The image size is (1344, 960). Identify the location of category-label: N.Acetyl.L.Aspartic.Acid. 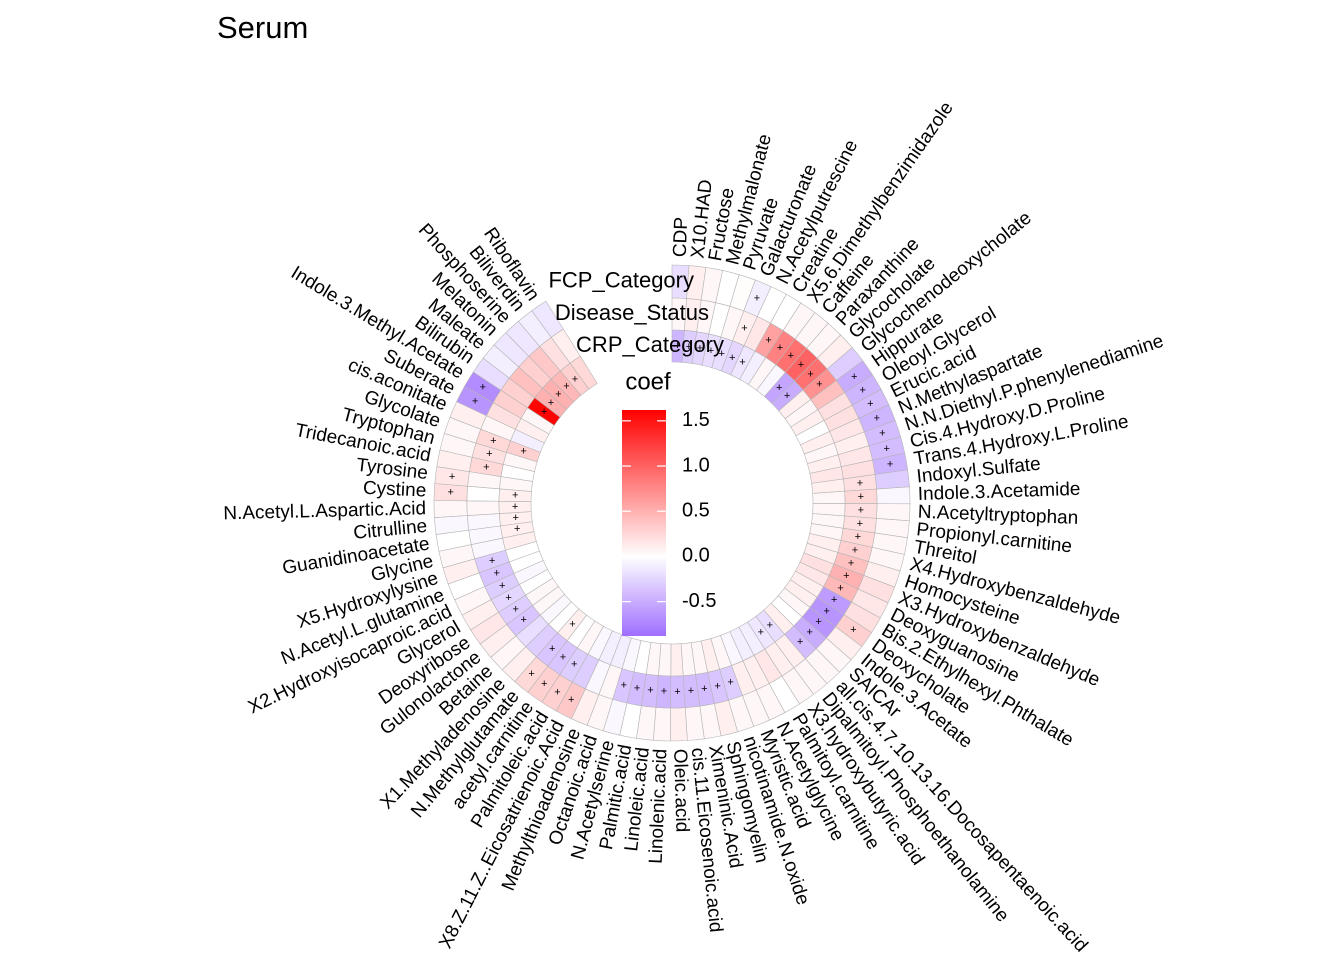
(324, 511).